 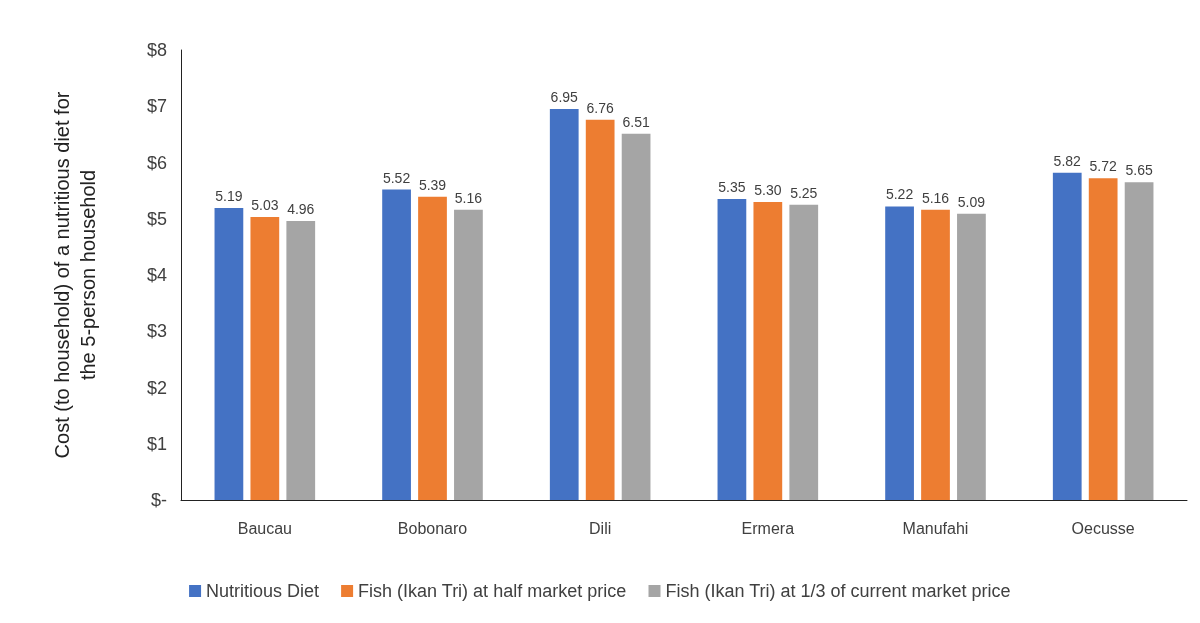 I want to click on data-label: 5.39, so click(x=432, y=184).